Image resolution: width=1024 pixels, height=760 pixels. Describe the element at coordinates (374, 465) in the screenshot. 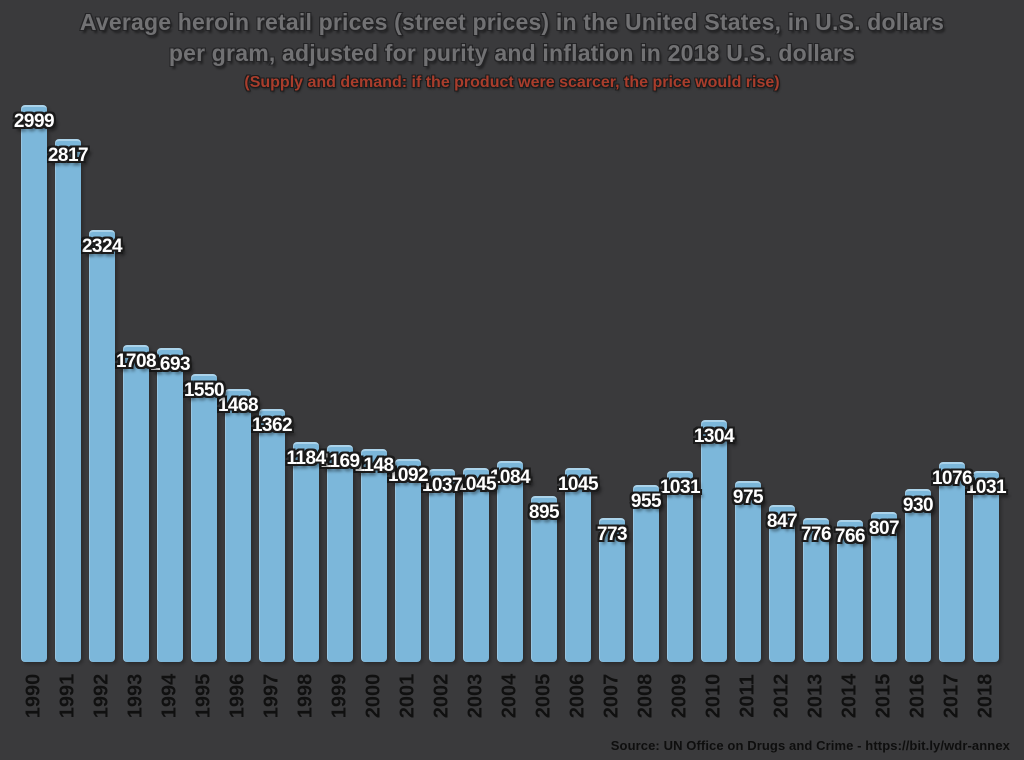

I see `bar-value-label: 1148` at that location.